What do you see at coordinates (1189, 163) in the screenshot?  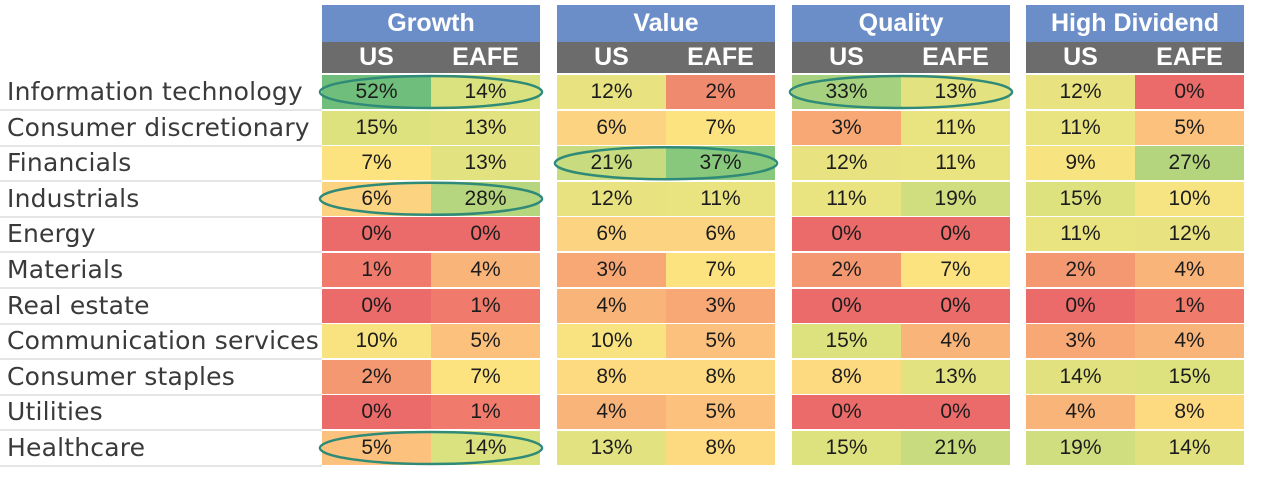 I see `heatmap-cell: 27%` at bounding box center [1189, 163].